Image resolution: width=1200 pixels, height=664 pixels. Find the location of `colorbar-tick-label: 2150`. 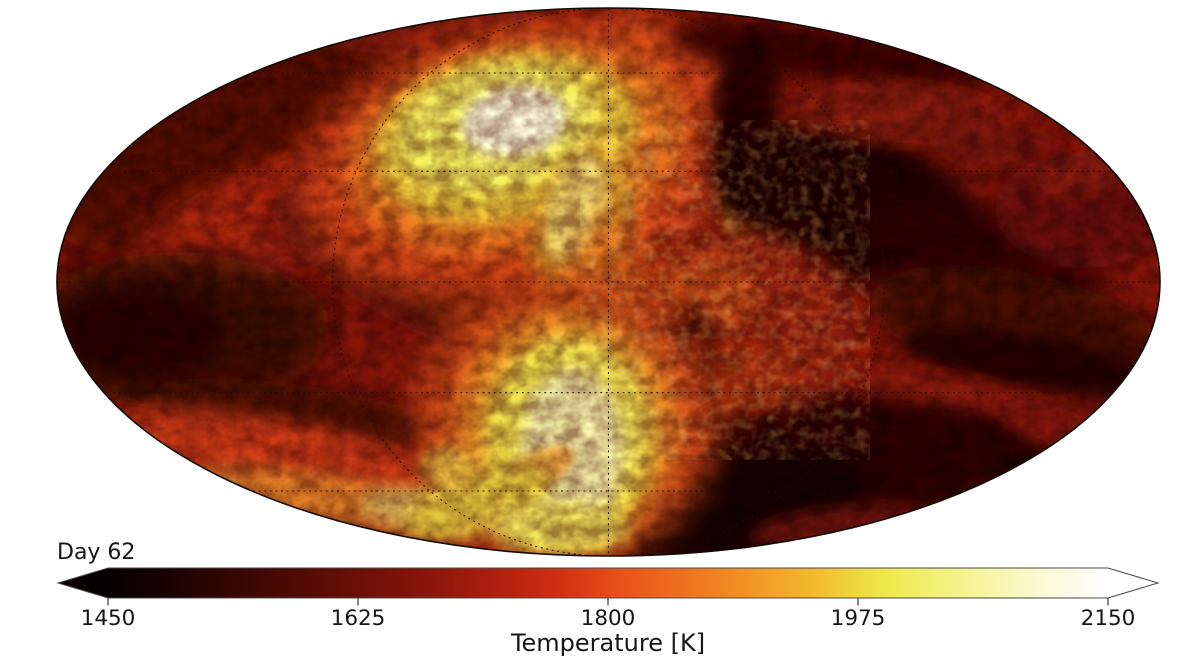

colorbar-tick-label: 2150 is located at coordinates (1108, 618).